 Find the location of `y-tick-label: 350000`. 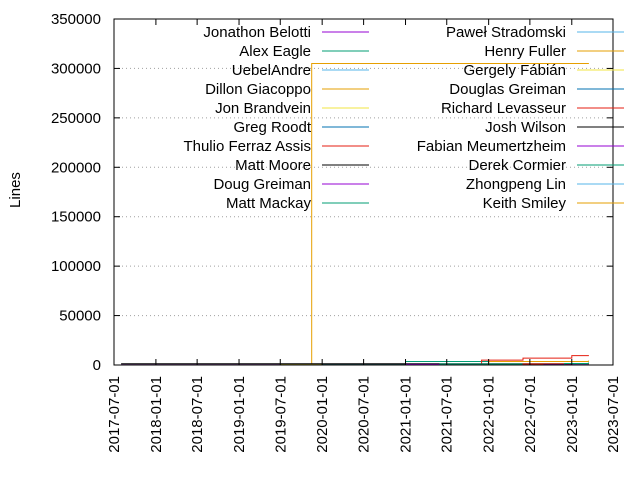

y-tick-label: 350000 is located at coordinates (76, 19).